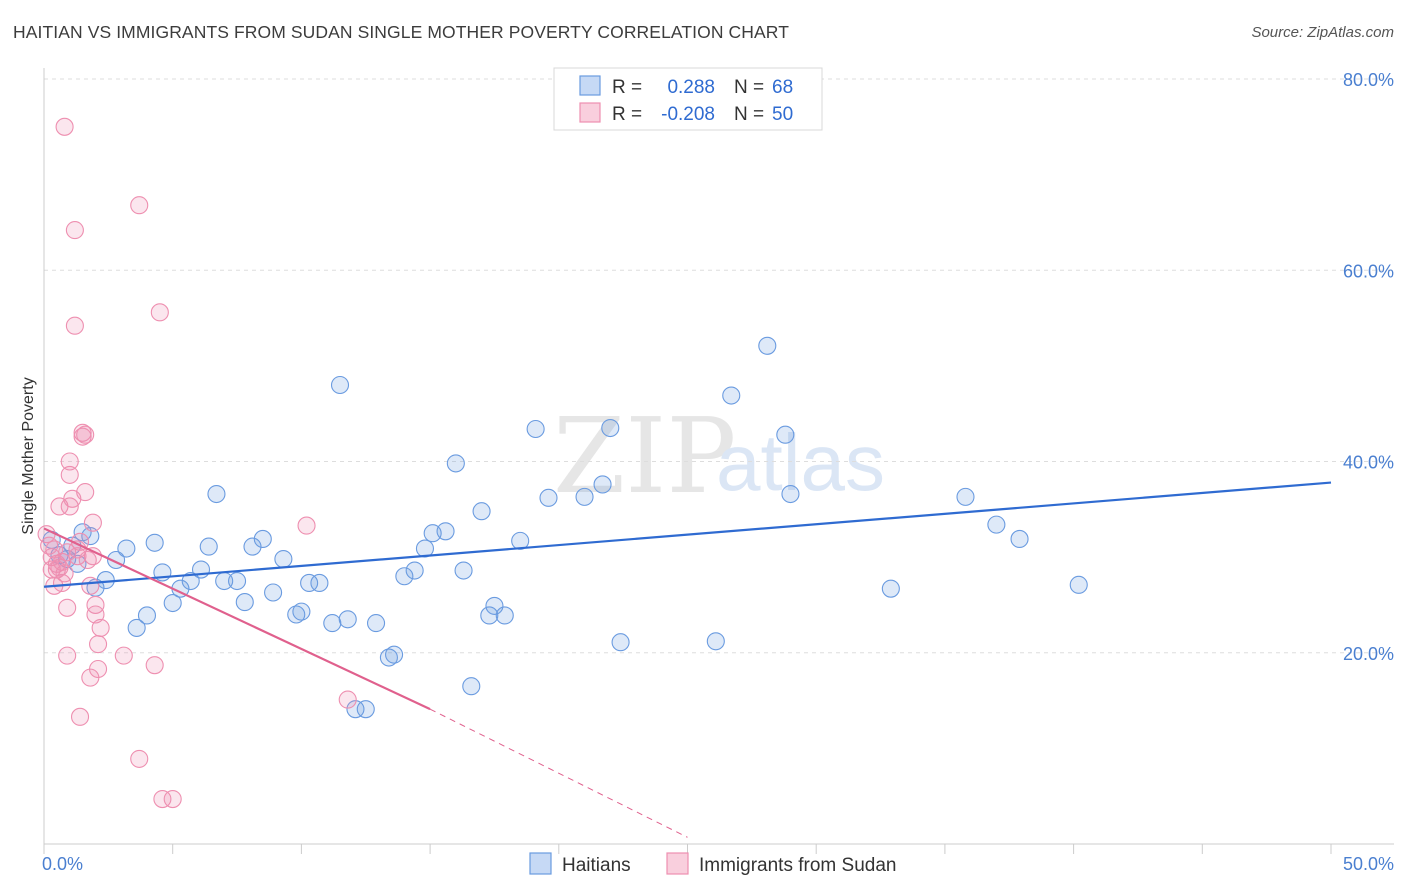 This screenshot has width=1406, height=892. I want to click on legend-bottom-sudan: Immigrants from Sudan, so click(797, 865).